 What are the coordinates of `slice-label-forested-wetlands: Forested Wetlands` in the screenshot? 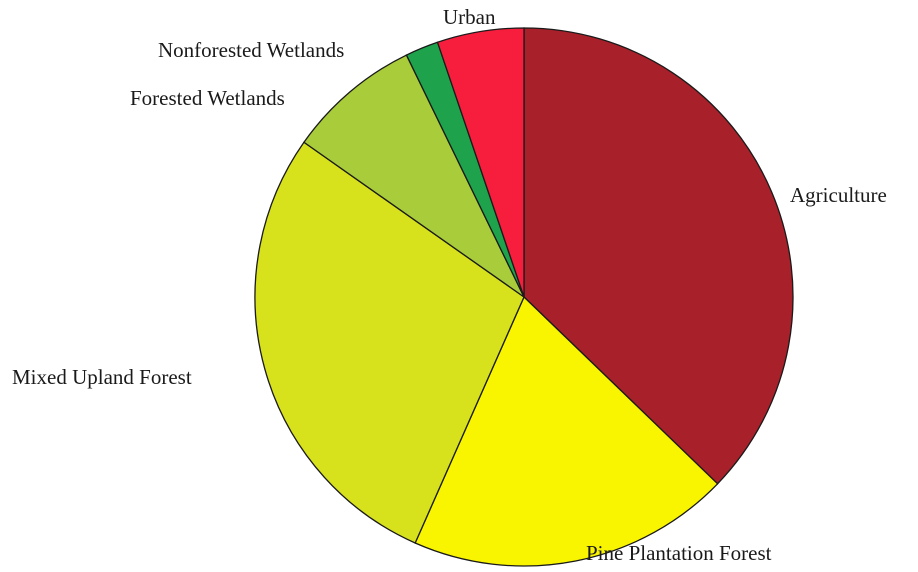 It's located at (207, 98).